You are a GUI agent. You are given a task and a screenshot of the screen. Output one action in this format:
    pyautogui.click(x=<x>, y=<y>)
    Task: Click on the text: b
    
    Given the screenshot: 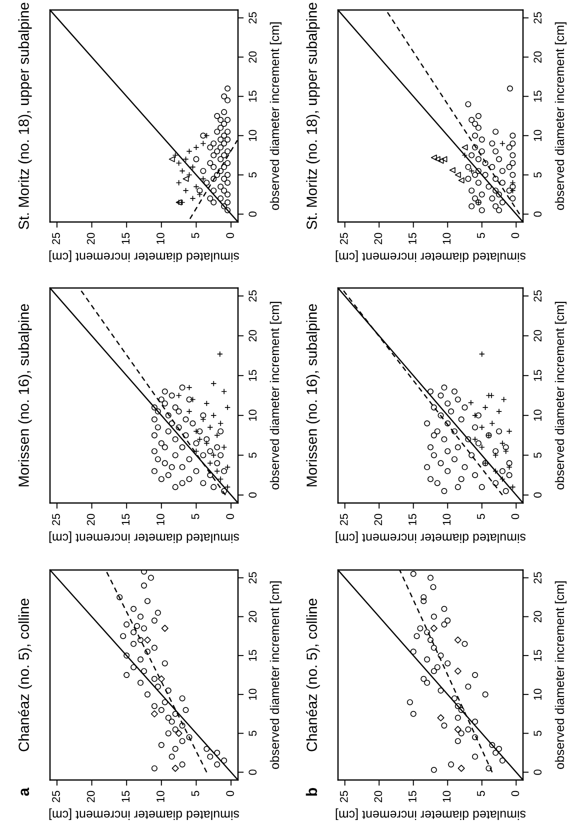 What is the action you would take?
    pyautogui.click(x=312, y=792)
    